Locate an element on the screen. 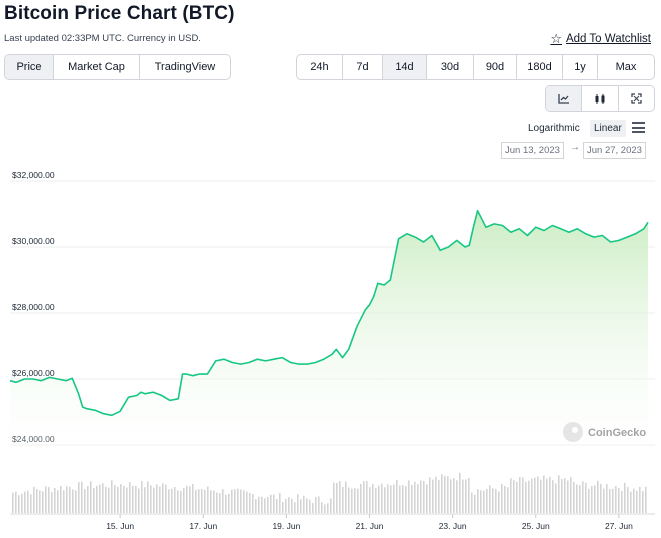 The height and width of the screenshot is (538, 661). range-30d-button: 30d is located at coordinates (450, 67).